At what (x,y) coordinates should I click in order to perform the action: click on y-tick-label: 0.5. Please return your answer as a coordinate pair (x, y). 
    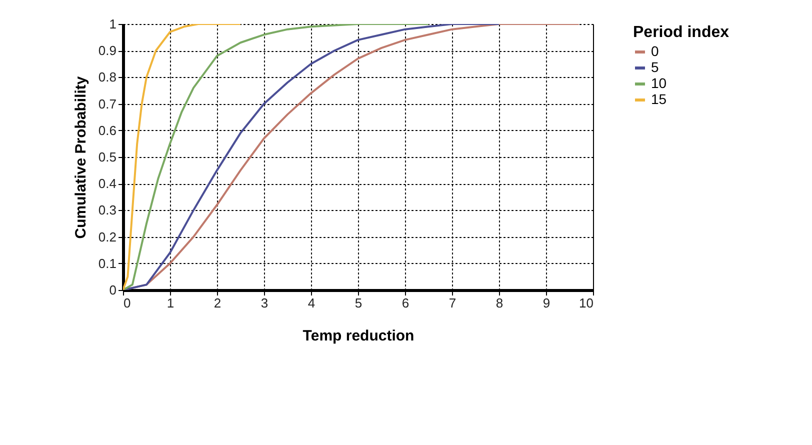
    Looking at the image, I should click on (107, 157).